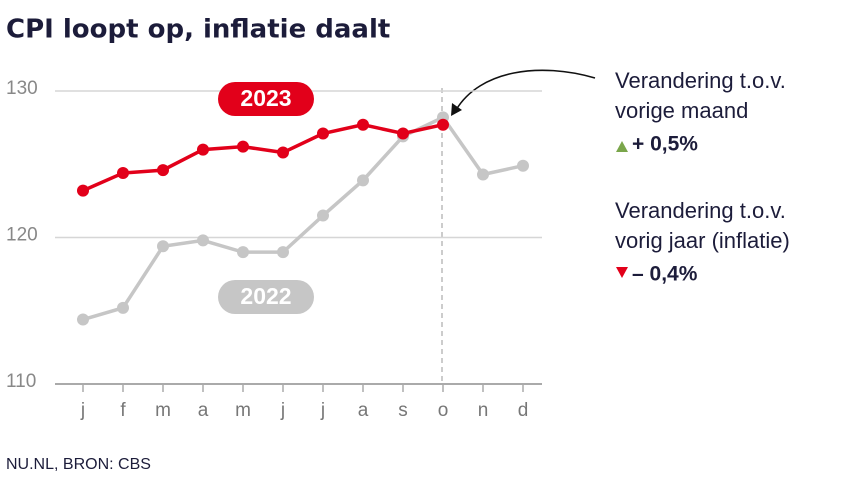  Describe the element at coordinates (665, 144) in the screenshot. I see `annotation-value: + 0,5%` at that location.